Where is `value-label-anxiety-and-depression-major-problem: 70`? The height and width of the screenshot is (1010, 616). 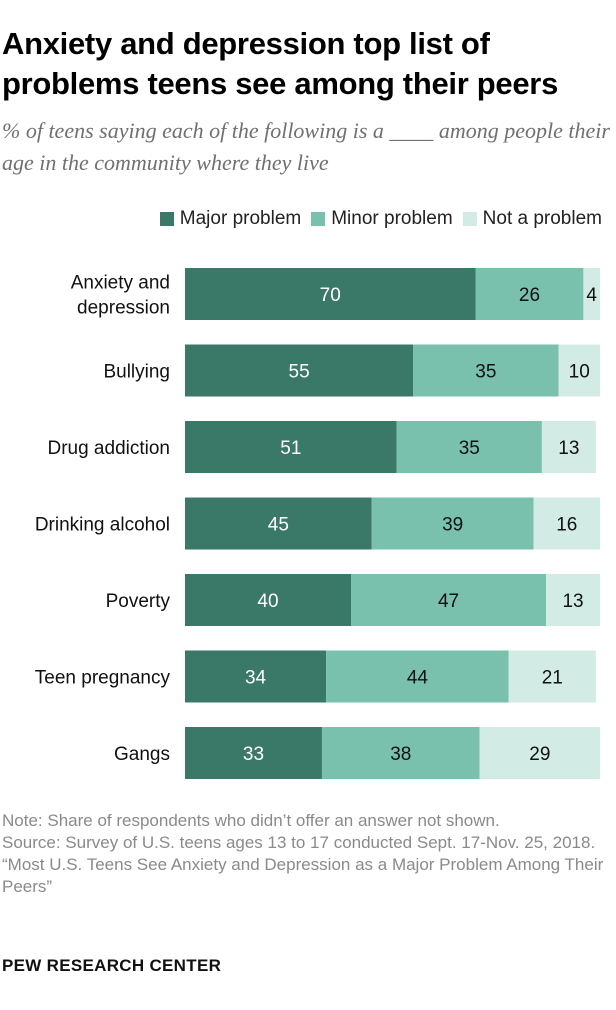
value-label-anxiety-and-depression-major-problem: 70 is located at coordinates (330, 295).